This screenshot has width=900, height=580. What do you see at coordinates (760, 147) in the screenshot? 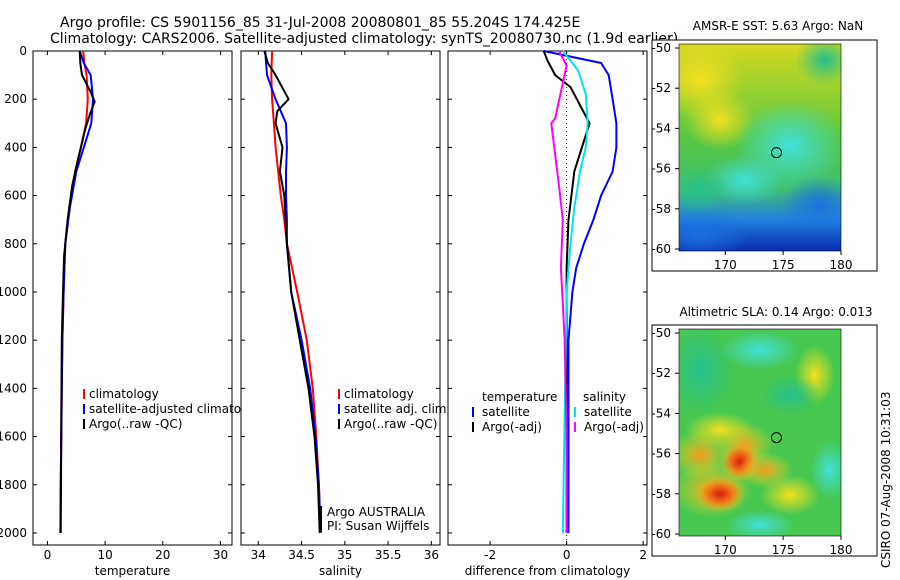
I see `sst-heatmap` at bounding box center [760, 147].